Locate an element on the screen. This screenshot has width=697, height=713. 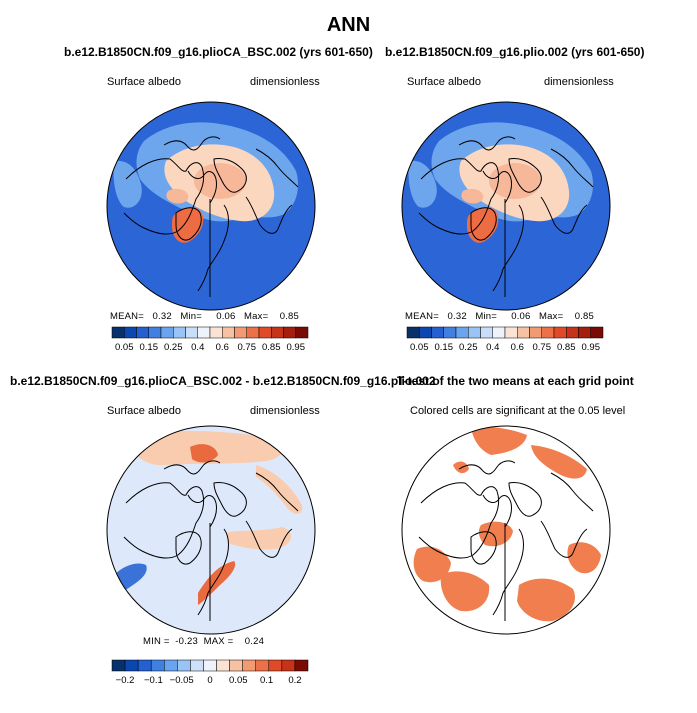
panel3-positive-northeast is located at coordinates (279, 489).